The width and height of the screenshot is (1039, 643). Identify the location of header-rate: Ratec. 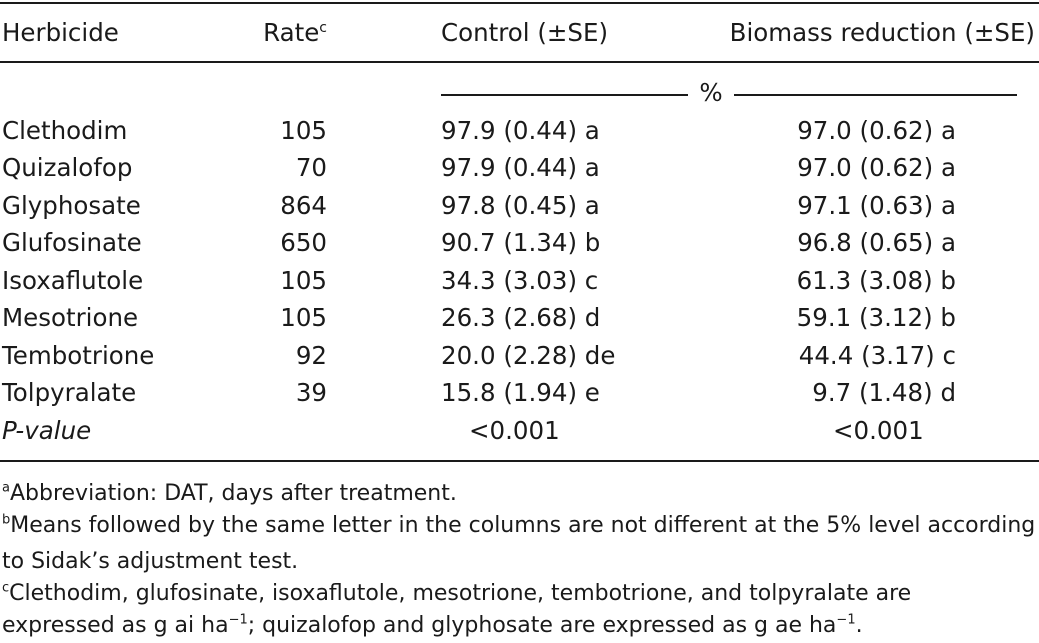
(295, 33).